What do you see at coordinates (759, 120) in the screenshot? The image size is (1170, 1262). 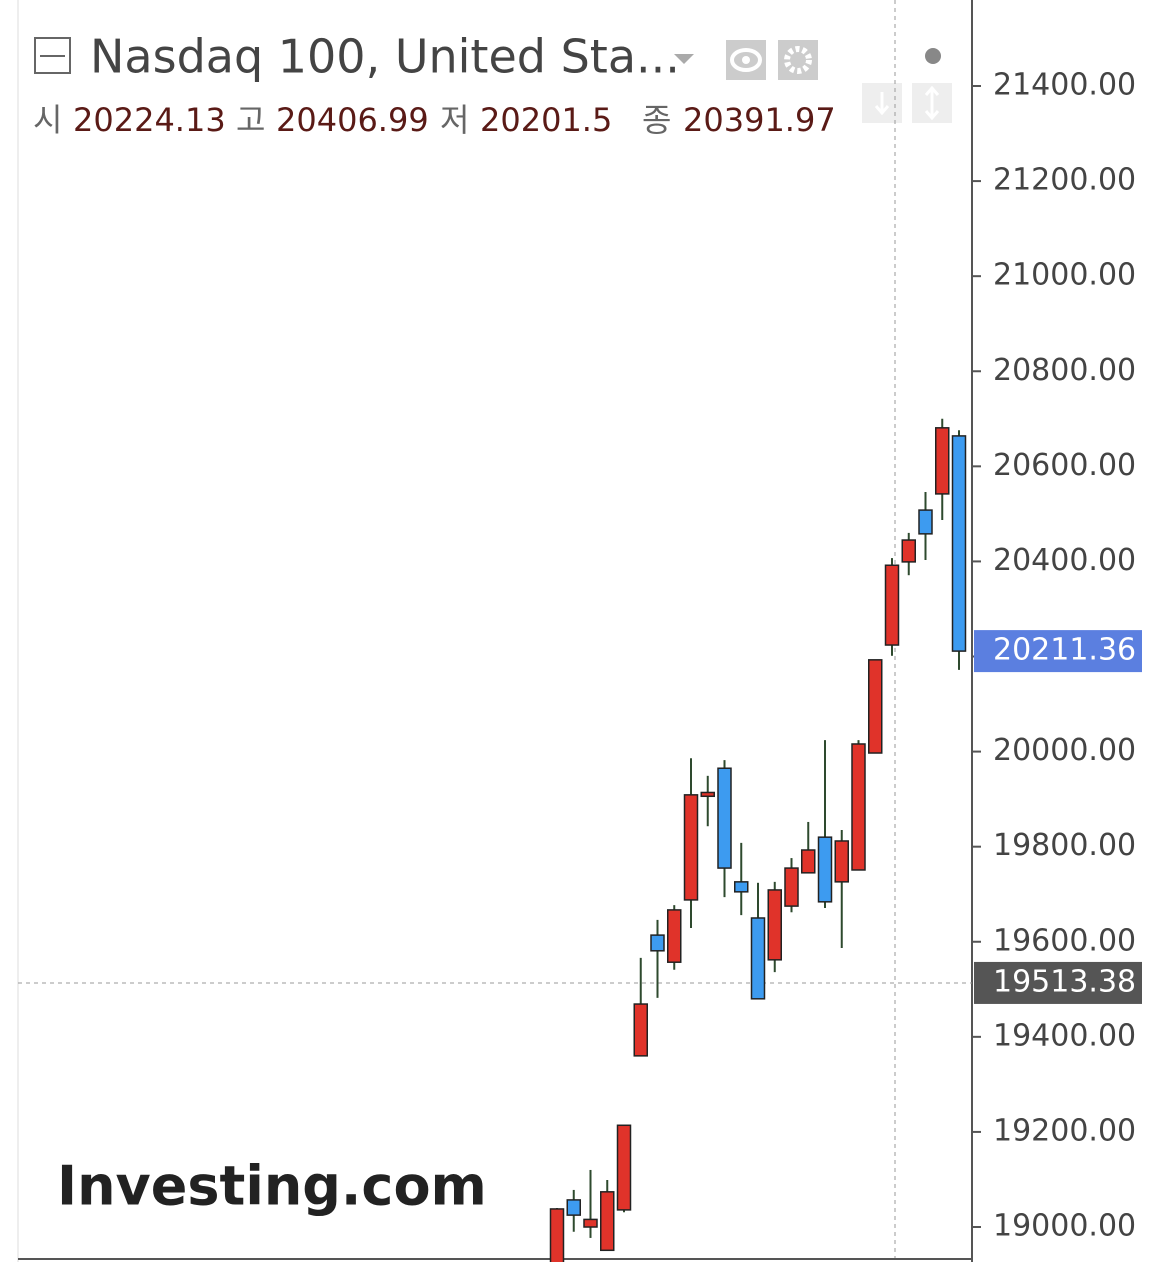 I see `ohlc-value: 20391.97` at bounding box center [759, 120].